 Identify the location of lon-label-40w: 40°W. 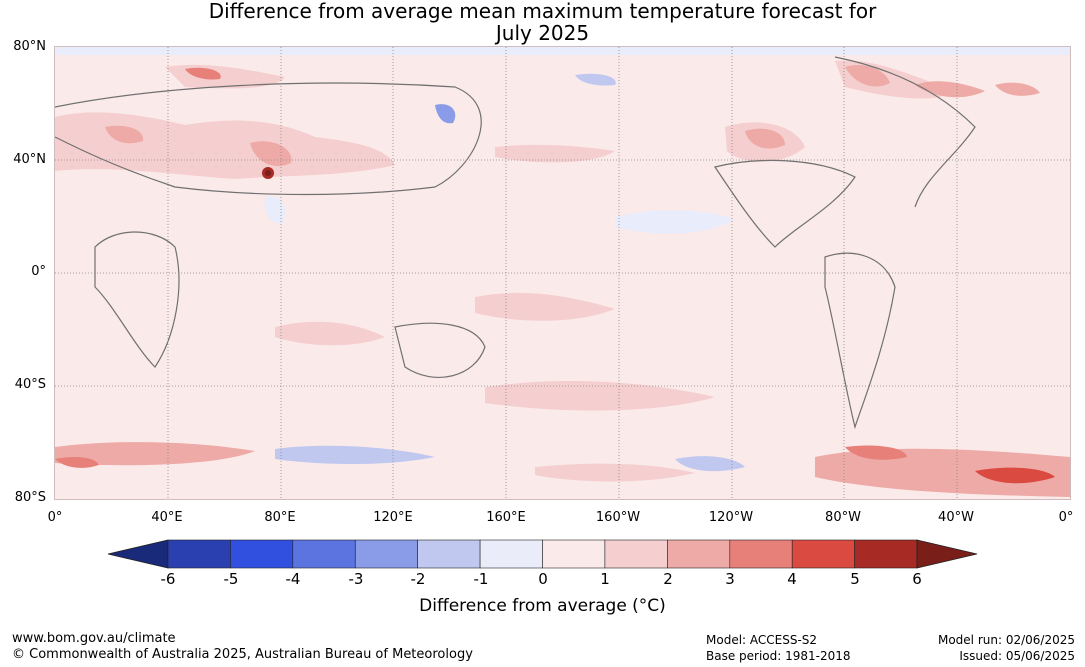
(956, 517).